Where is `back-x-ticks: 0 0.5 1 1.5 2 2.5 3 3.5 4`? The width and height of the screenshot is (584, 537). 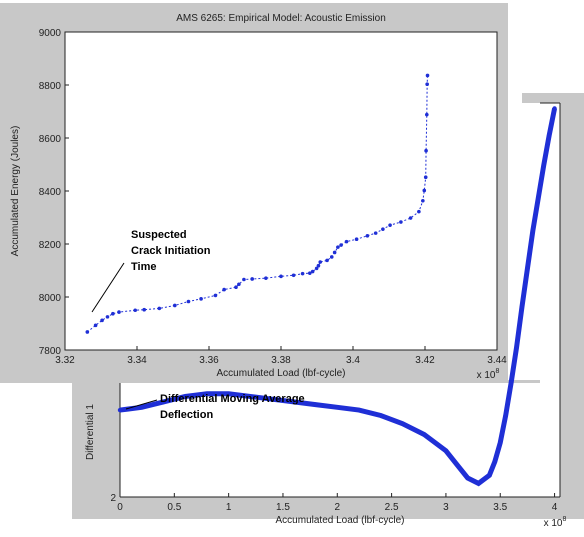 back-x-ticks: 0 0.5 1 1.5 2 2.5 3 3.5 4 is located at coordinates (337, 503).